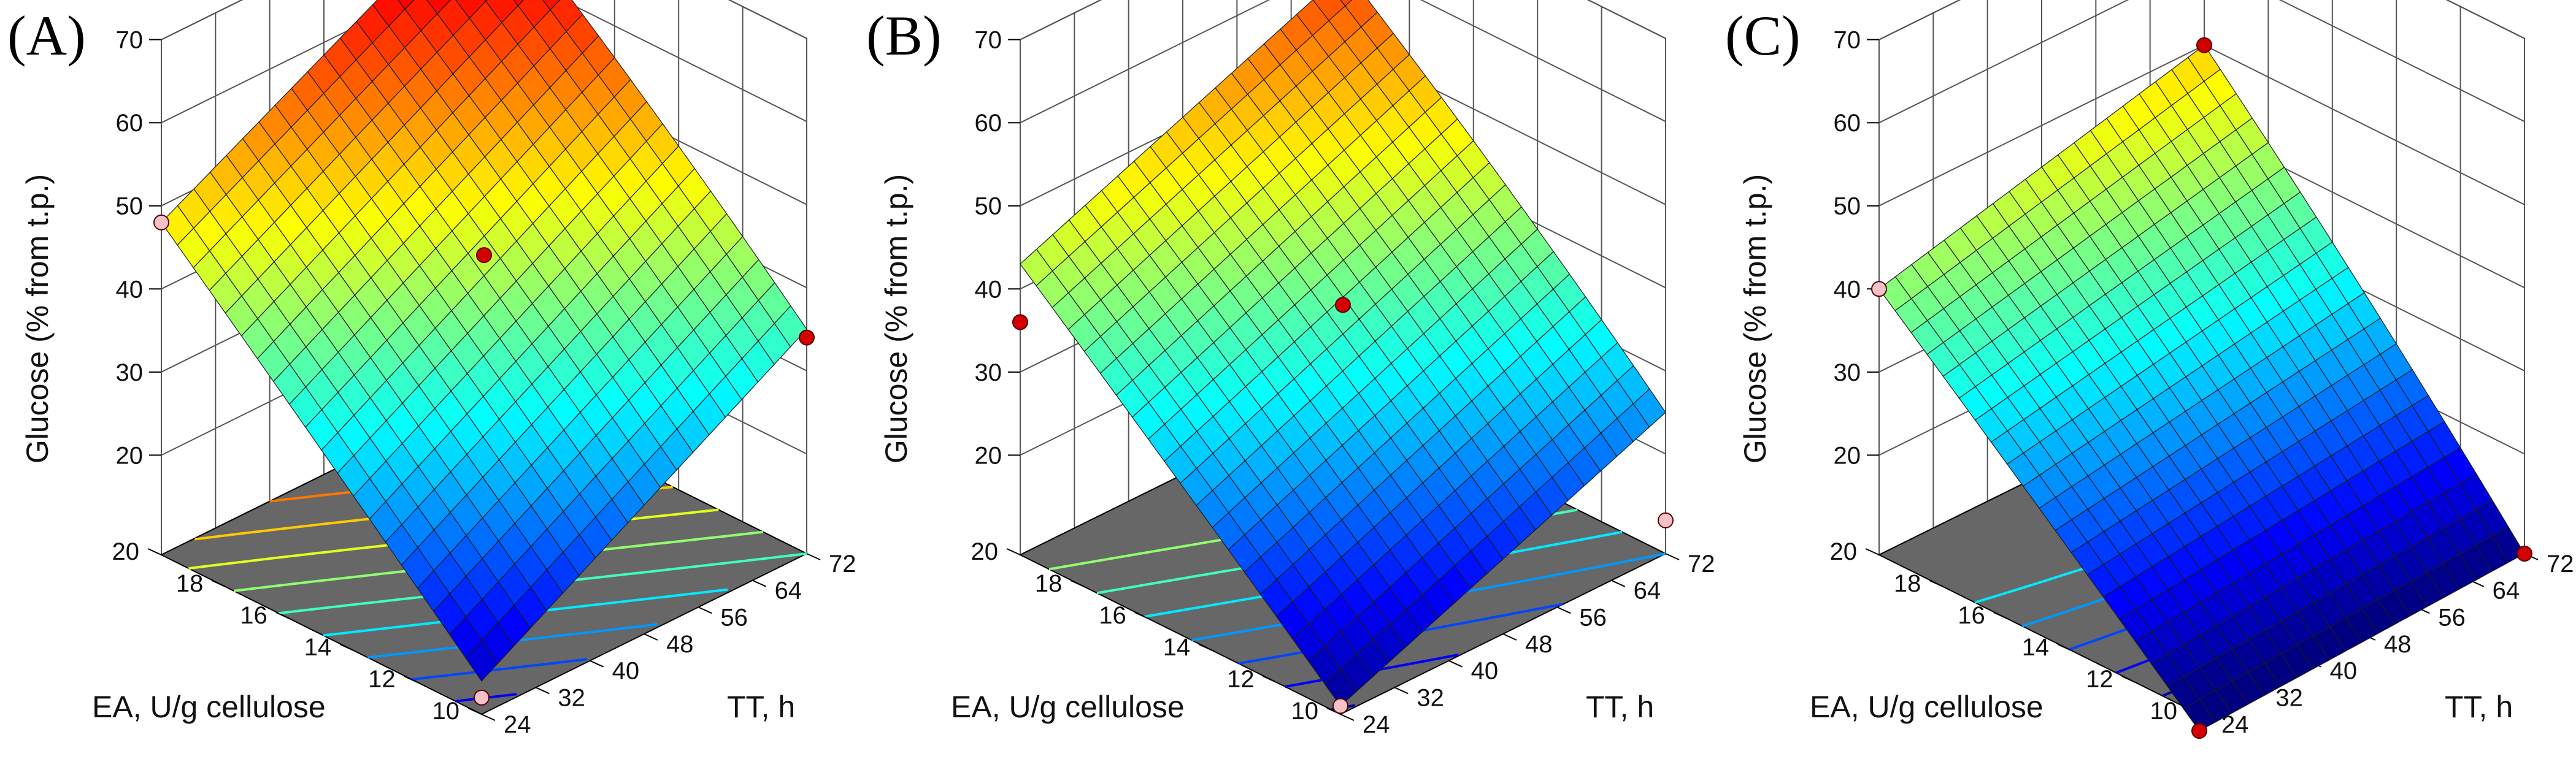 The width and height of the screenshot is (2576, 759). What do you see at coordinates (1763, 35) in the screenshot?
I see `panel-label: (C)` at bounding box center [1763, 35].